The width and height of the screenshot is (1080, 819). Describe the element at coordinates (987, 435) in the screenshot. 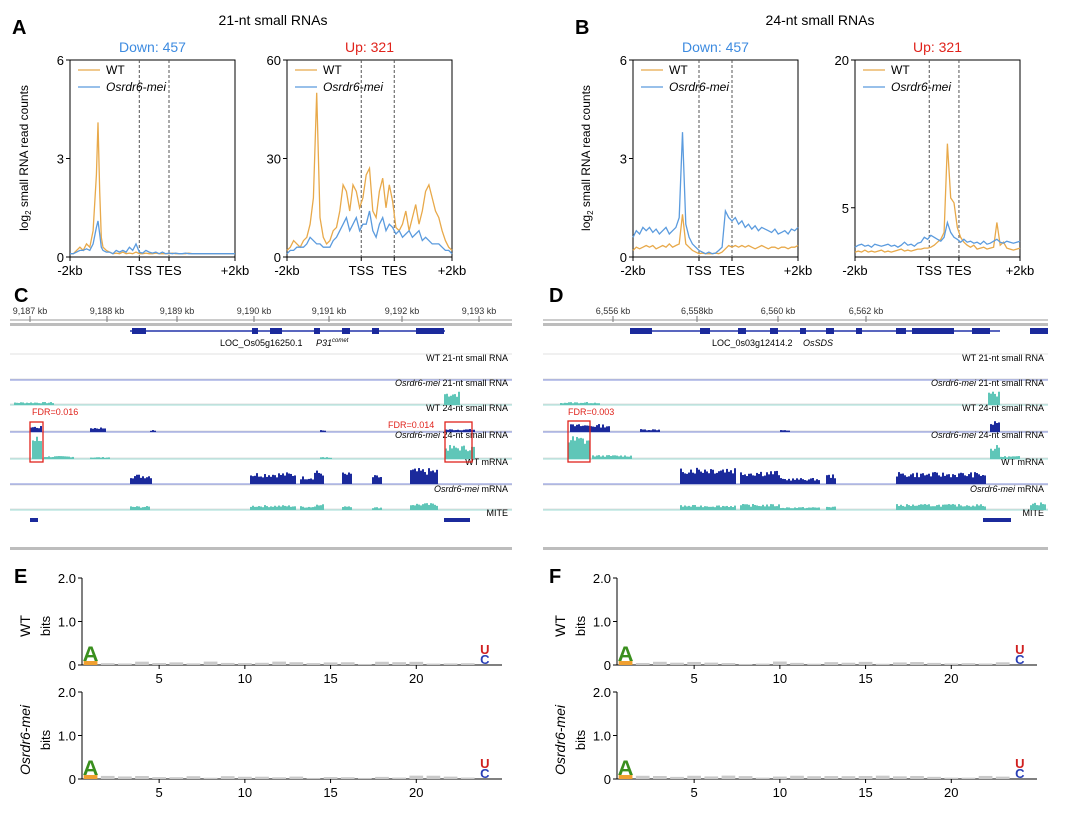

I see `track-label: Osrdr6-mei 24-nt small RNA` at that location.